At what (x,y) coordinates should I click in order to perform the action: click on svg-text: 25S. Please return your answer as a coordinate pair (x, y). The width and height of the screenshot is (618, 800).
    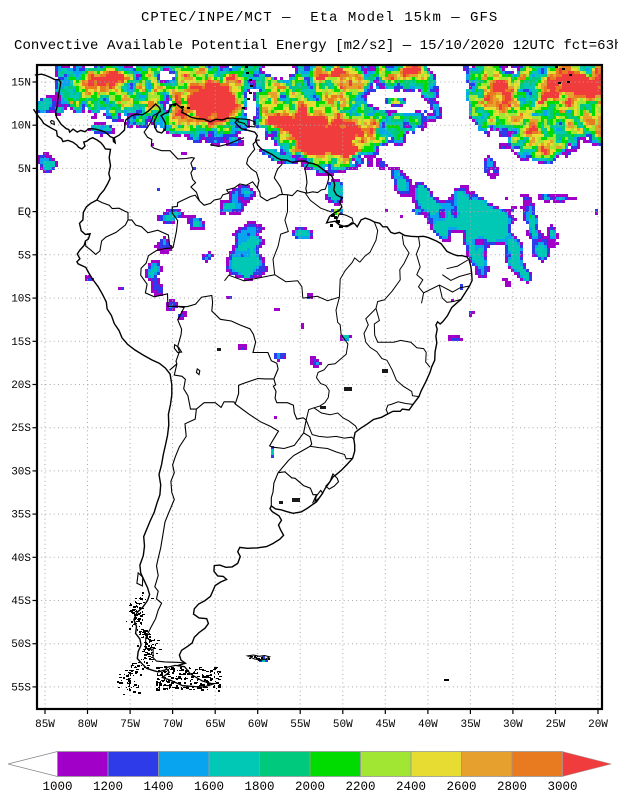
    Looking at the image, I should click on (21, 429).